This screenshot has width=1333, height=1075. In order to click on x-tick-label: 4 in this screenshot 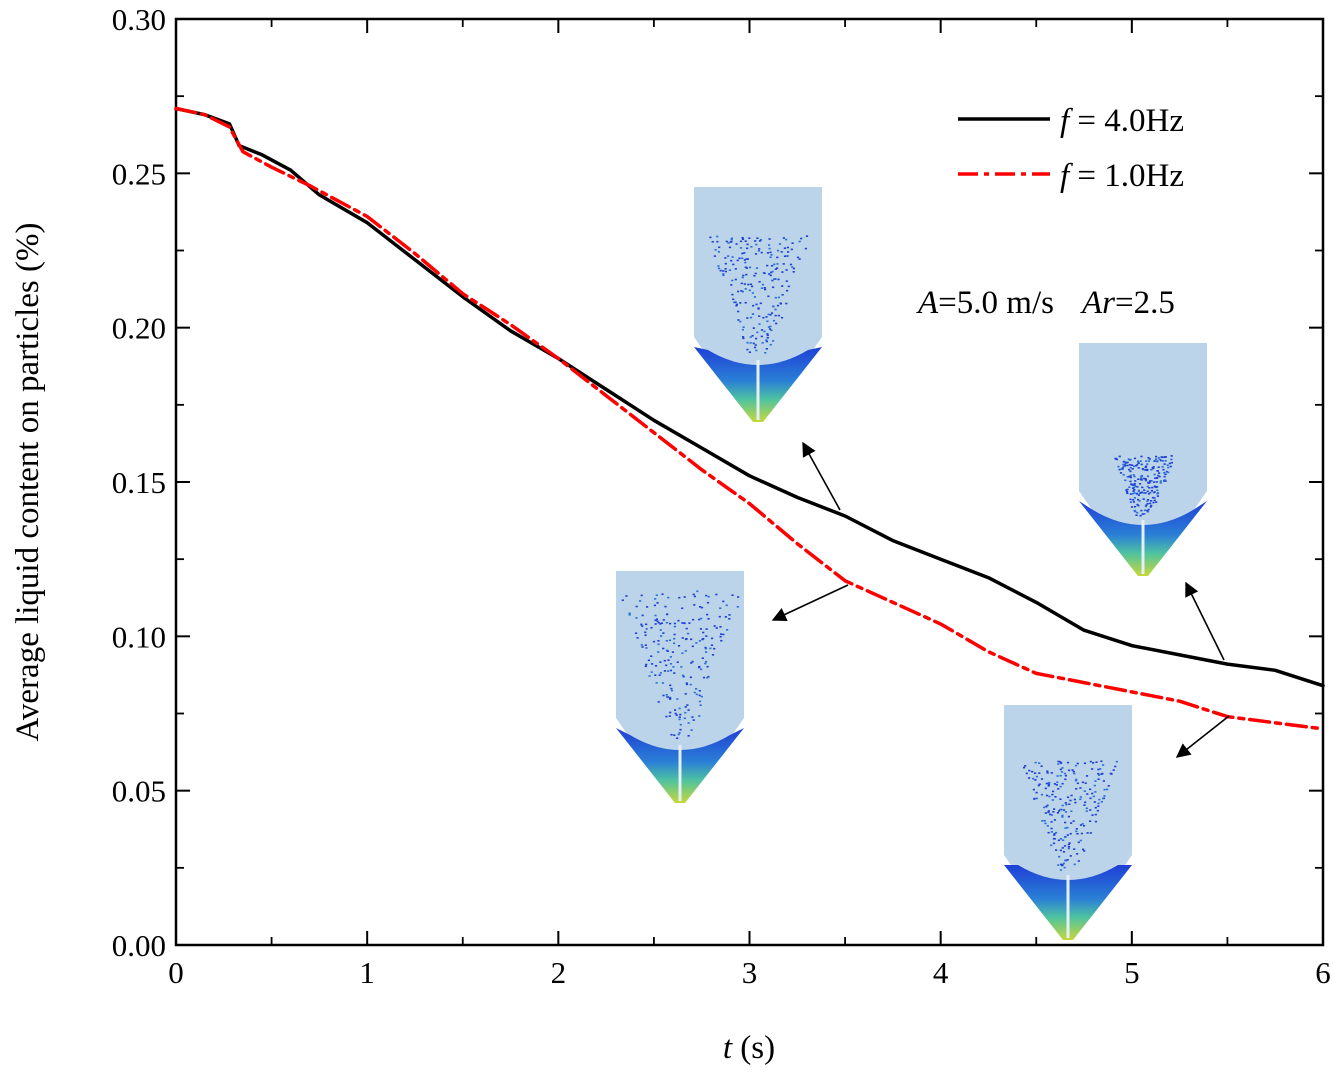, I will do `click(941, 972)`.